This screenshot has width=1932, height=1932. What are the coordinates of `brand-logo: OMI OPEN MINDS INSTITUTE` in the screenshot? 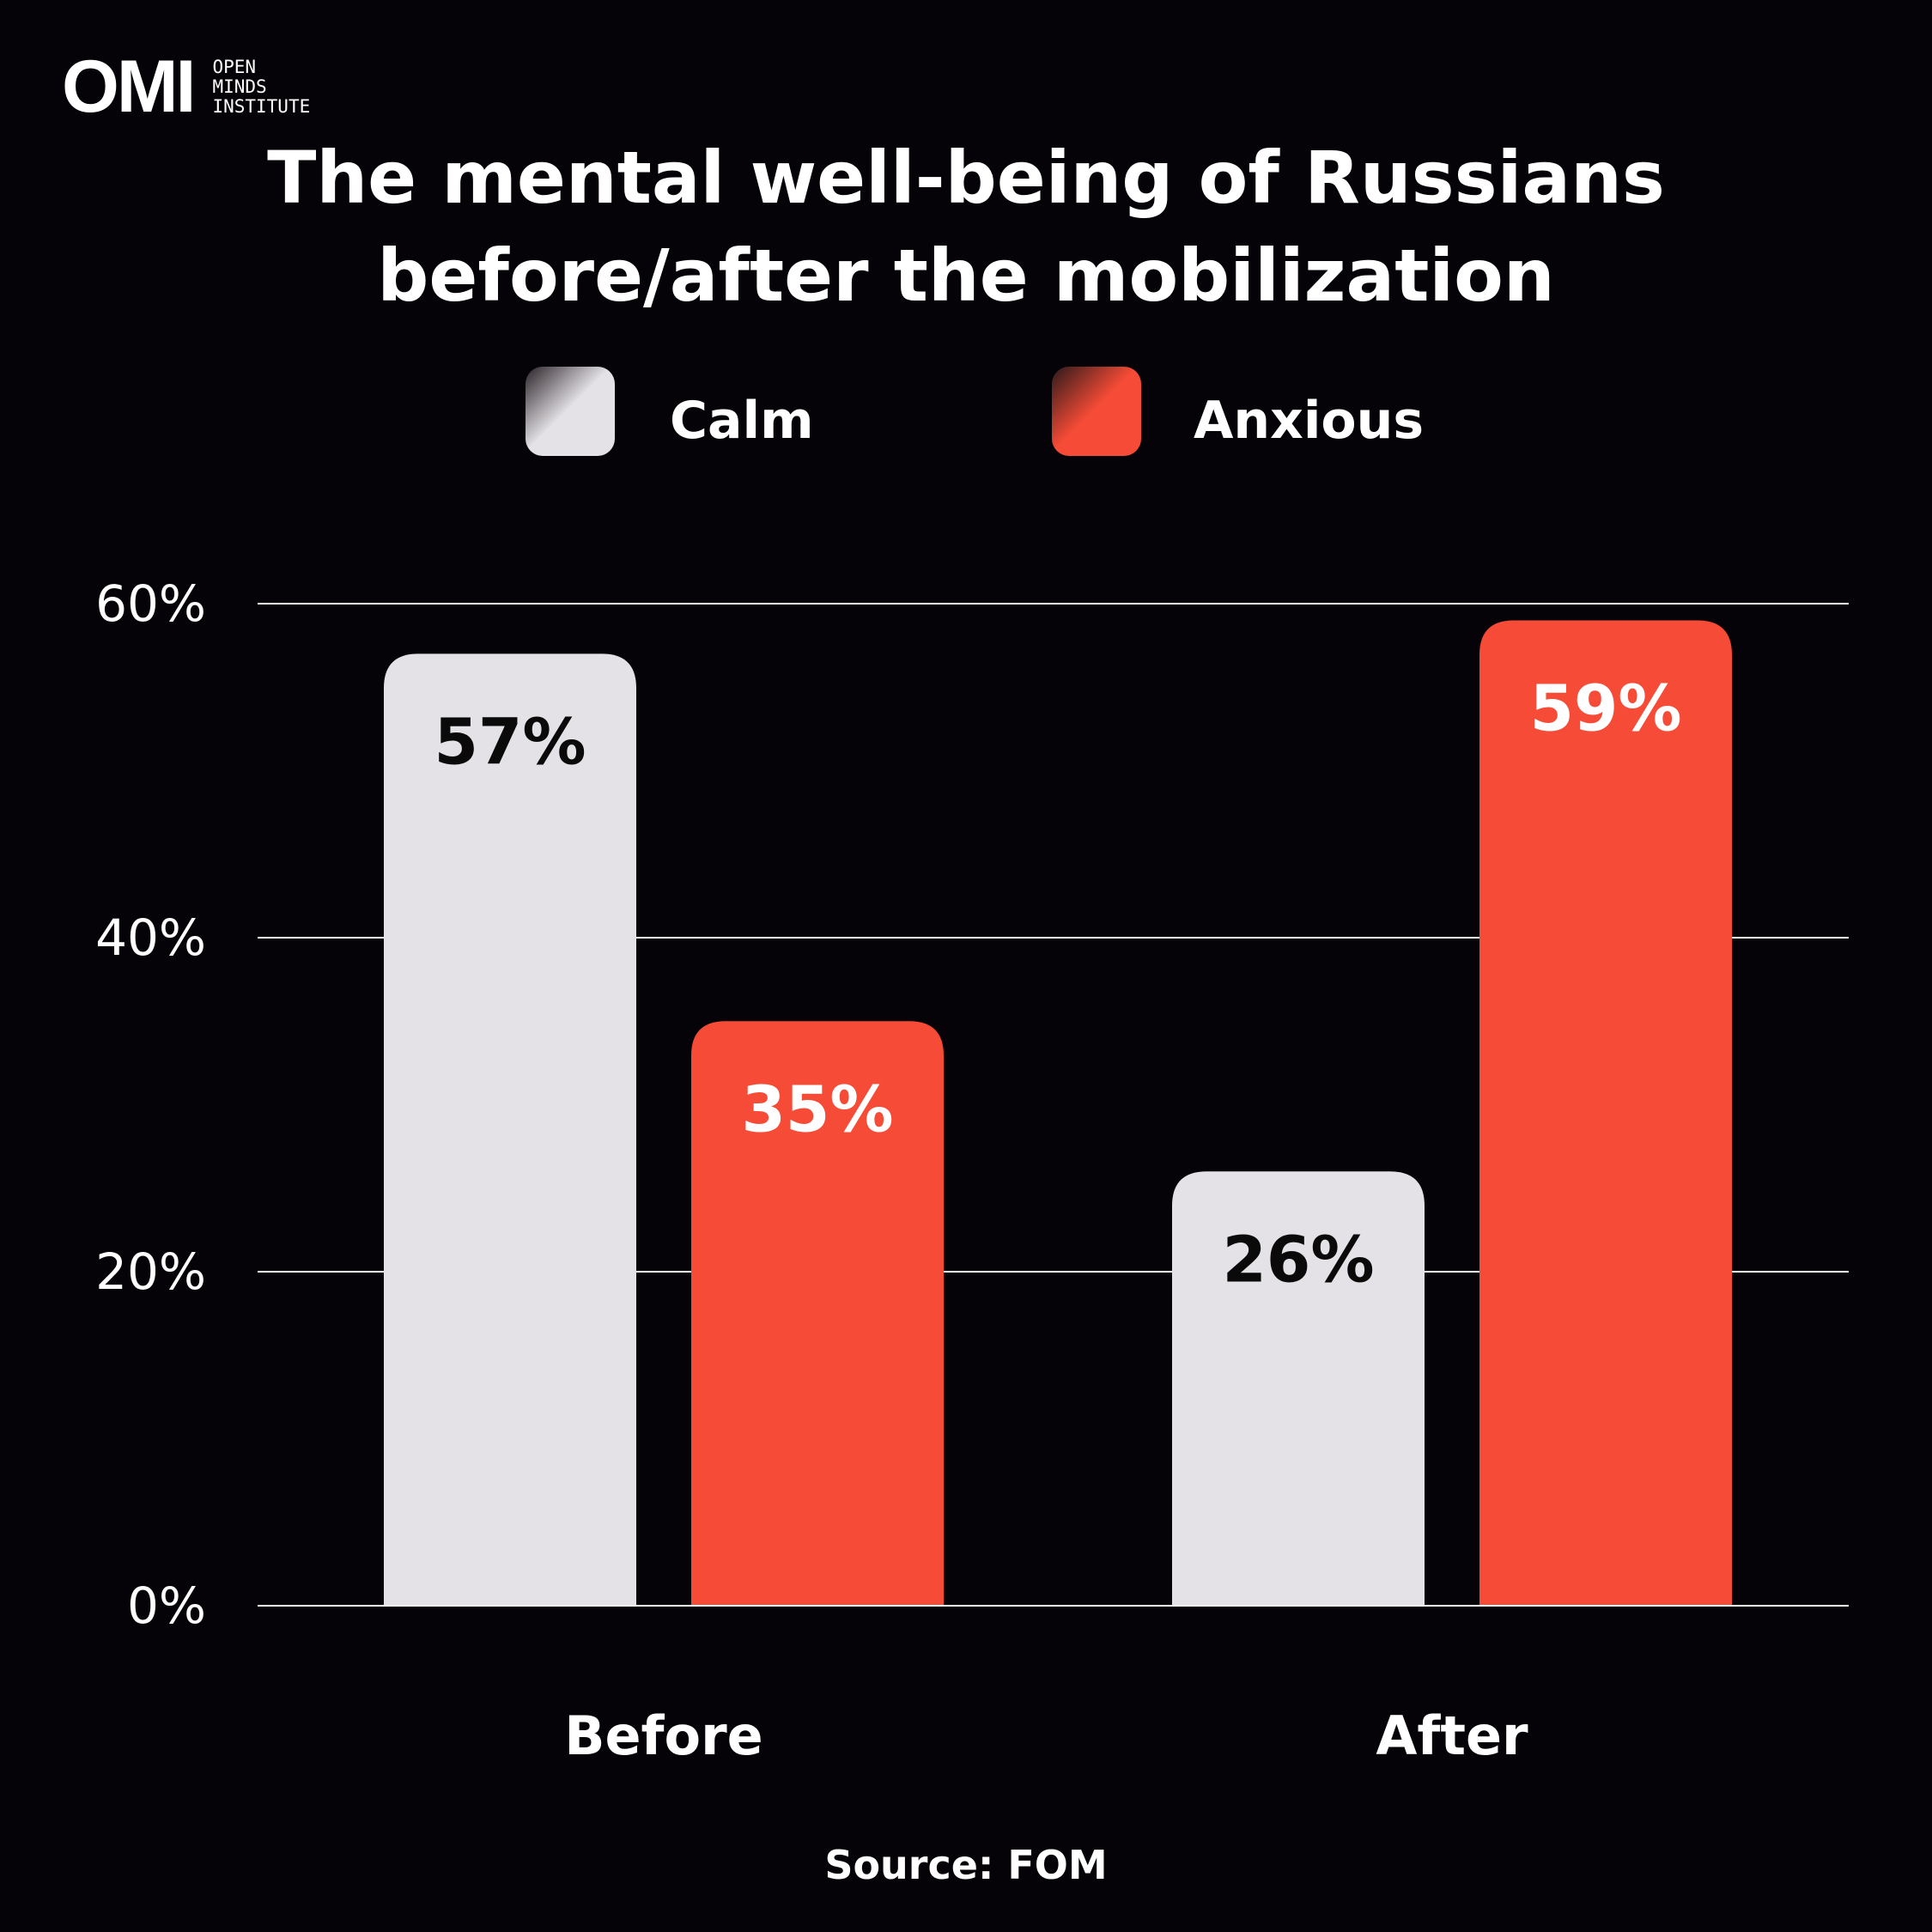 It's located at (186, 87).